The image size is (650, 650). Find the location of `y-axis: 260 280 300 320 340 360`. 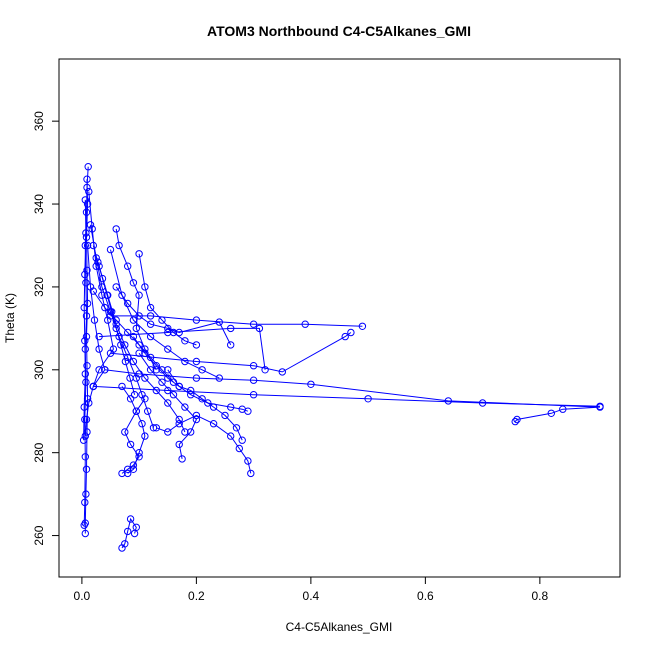

y-axis: 260 280 300 320 340 360 is located at coordinates (46, 328).